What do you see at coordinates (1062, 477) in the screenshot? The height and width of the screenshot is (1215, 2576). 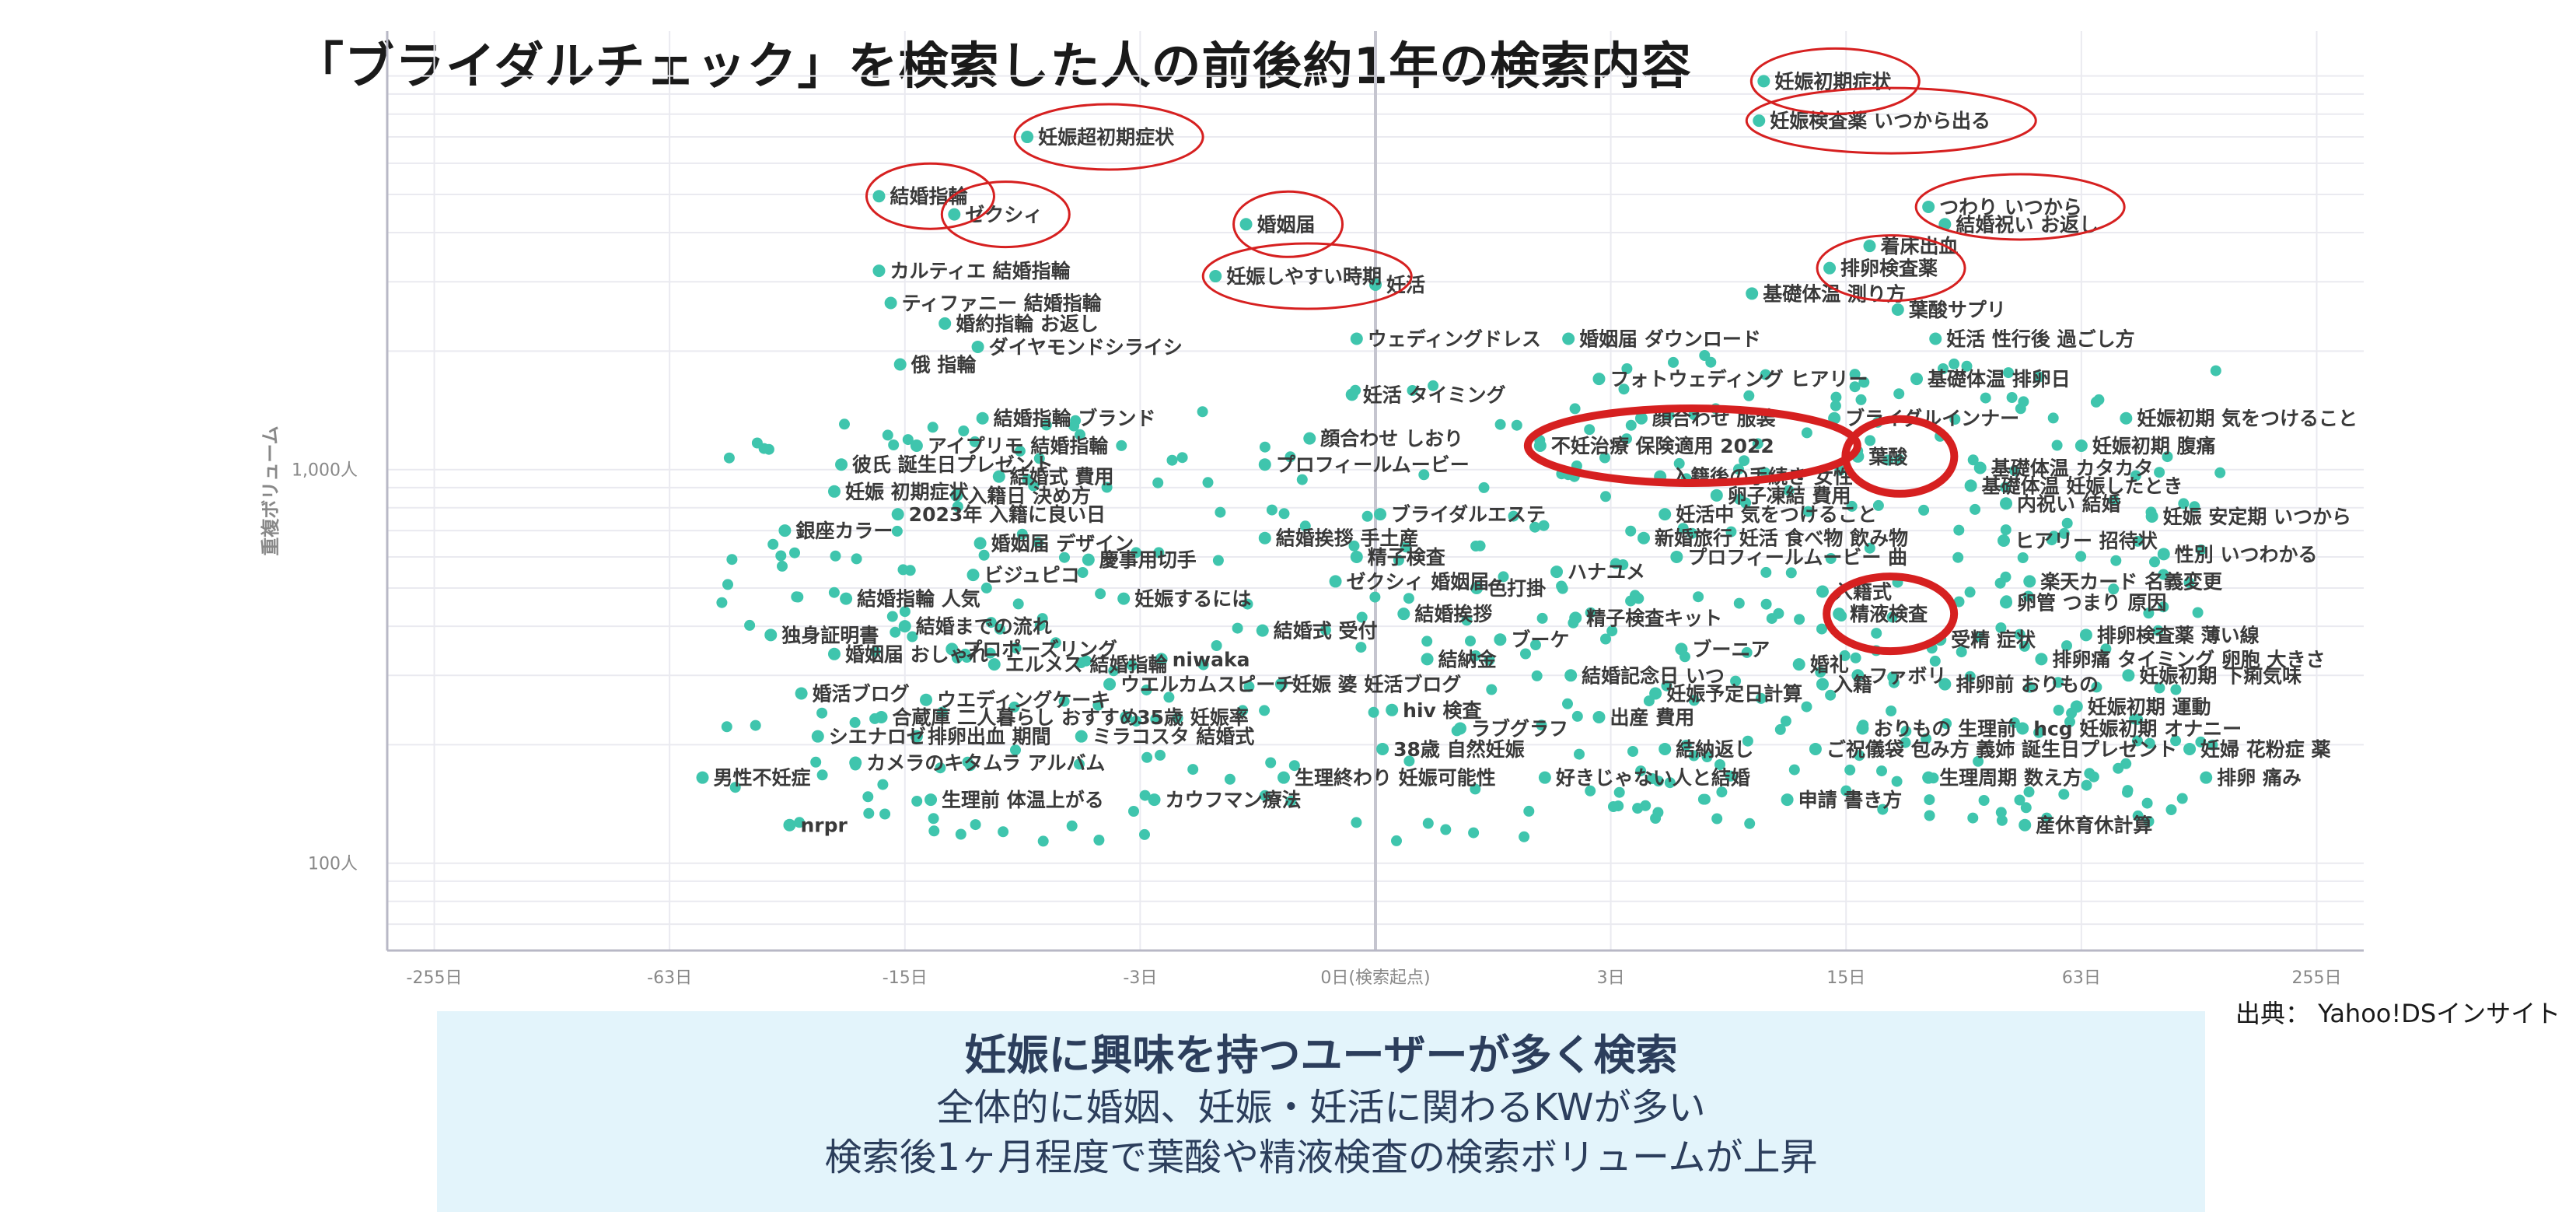 I see `point-label: 結婚式 費用` at bounding box center [1062, 477].